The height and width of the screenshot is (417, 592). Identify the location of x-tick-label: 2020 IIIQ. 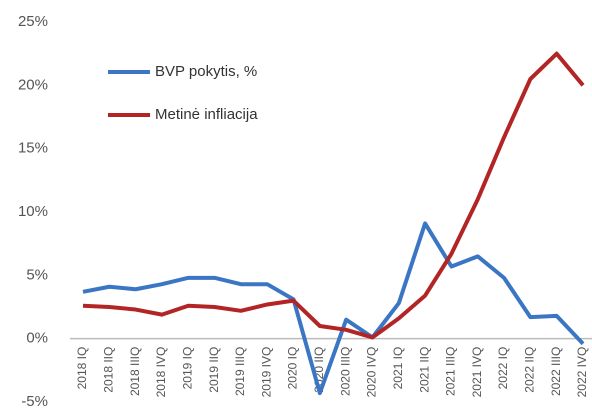
(345, 371).